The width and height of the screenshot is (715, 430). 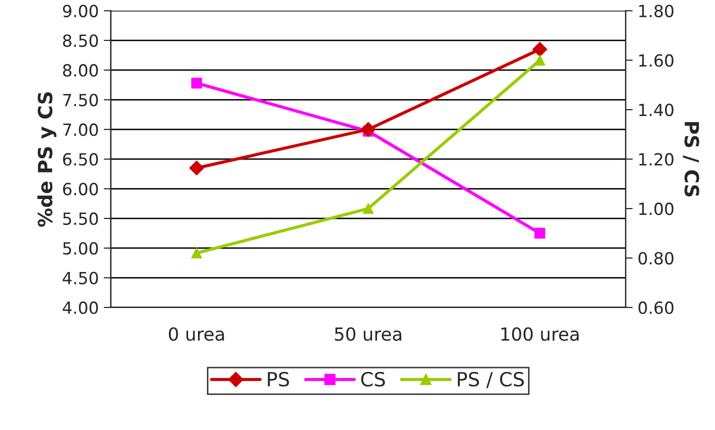 What do you see at coordinates (656, 60) in the screenshot?
I see `y2-tick-label: 1.60` at bounding box center [656, 60].